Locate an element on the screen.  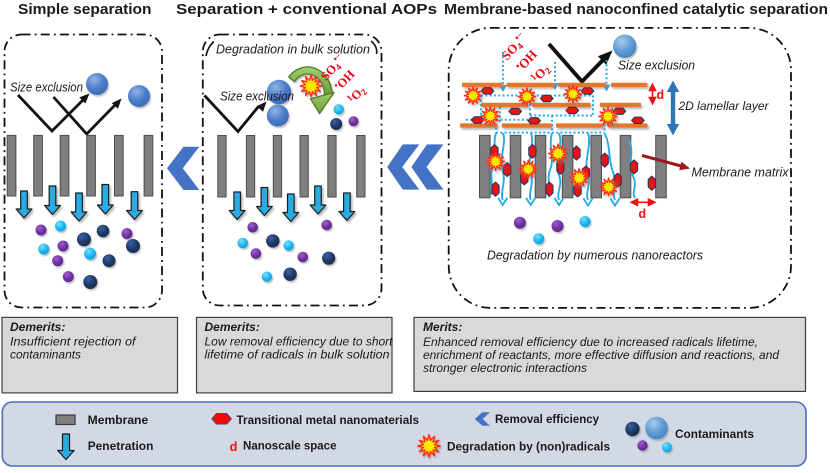
svg-text: Degradation in bulk solution is located at coordinates (293, 50).